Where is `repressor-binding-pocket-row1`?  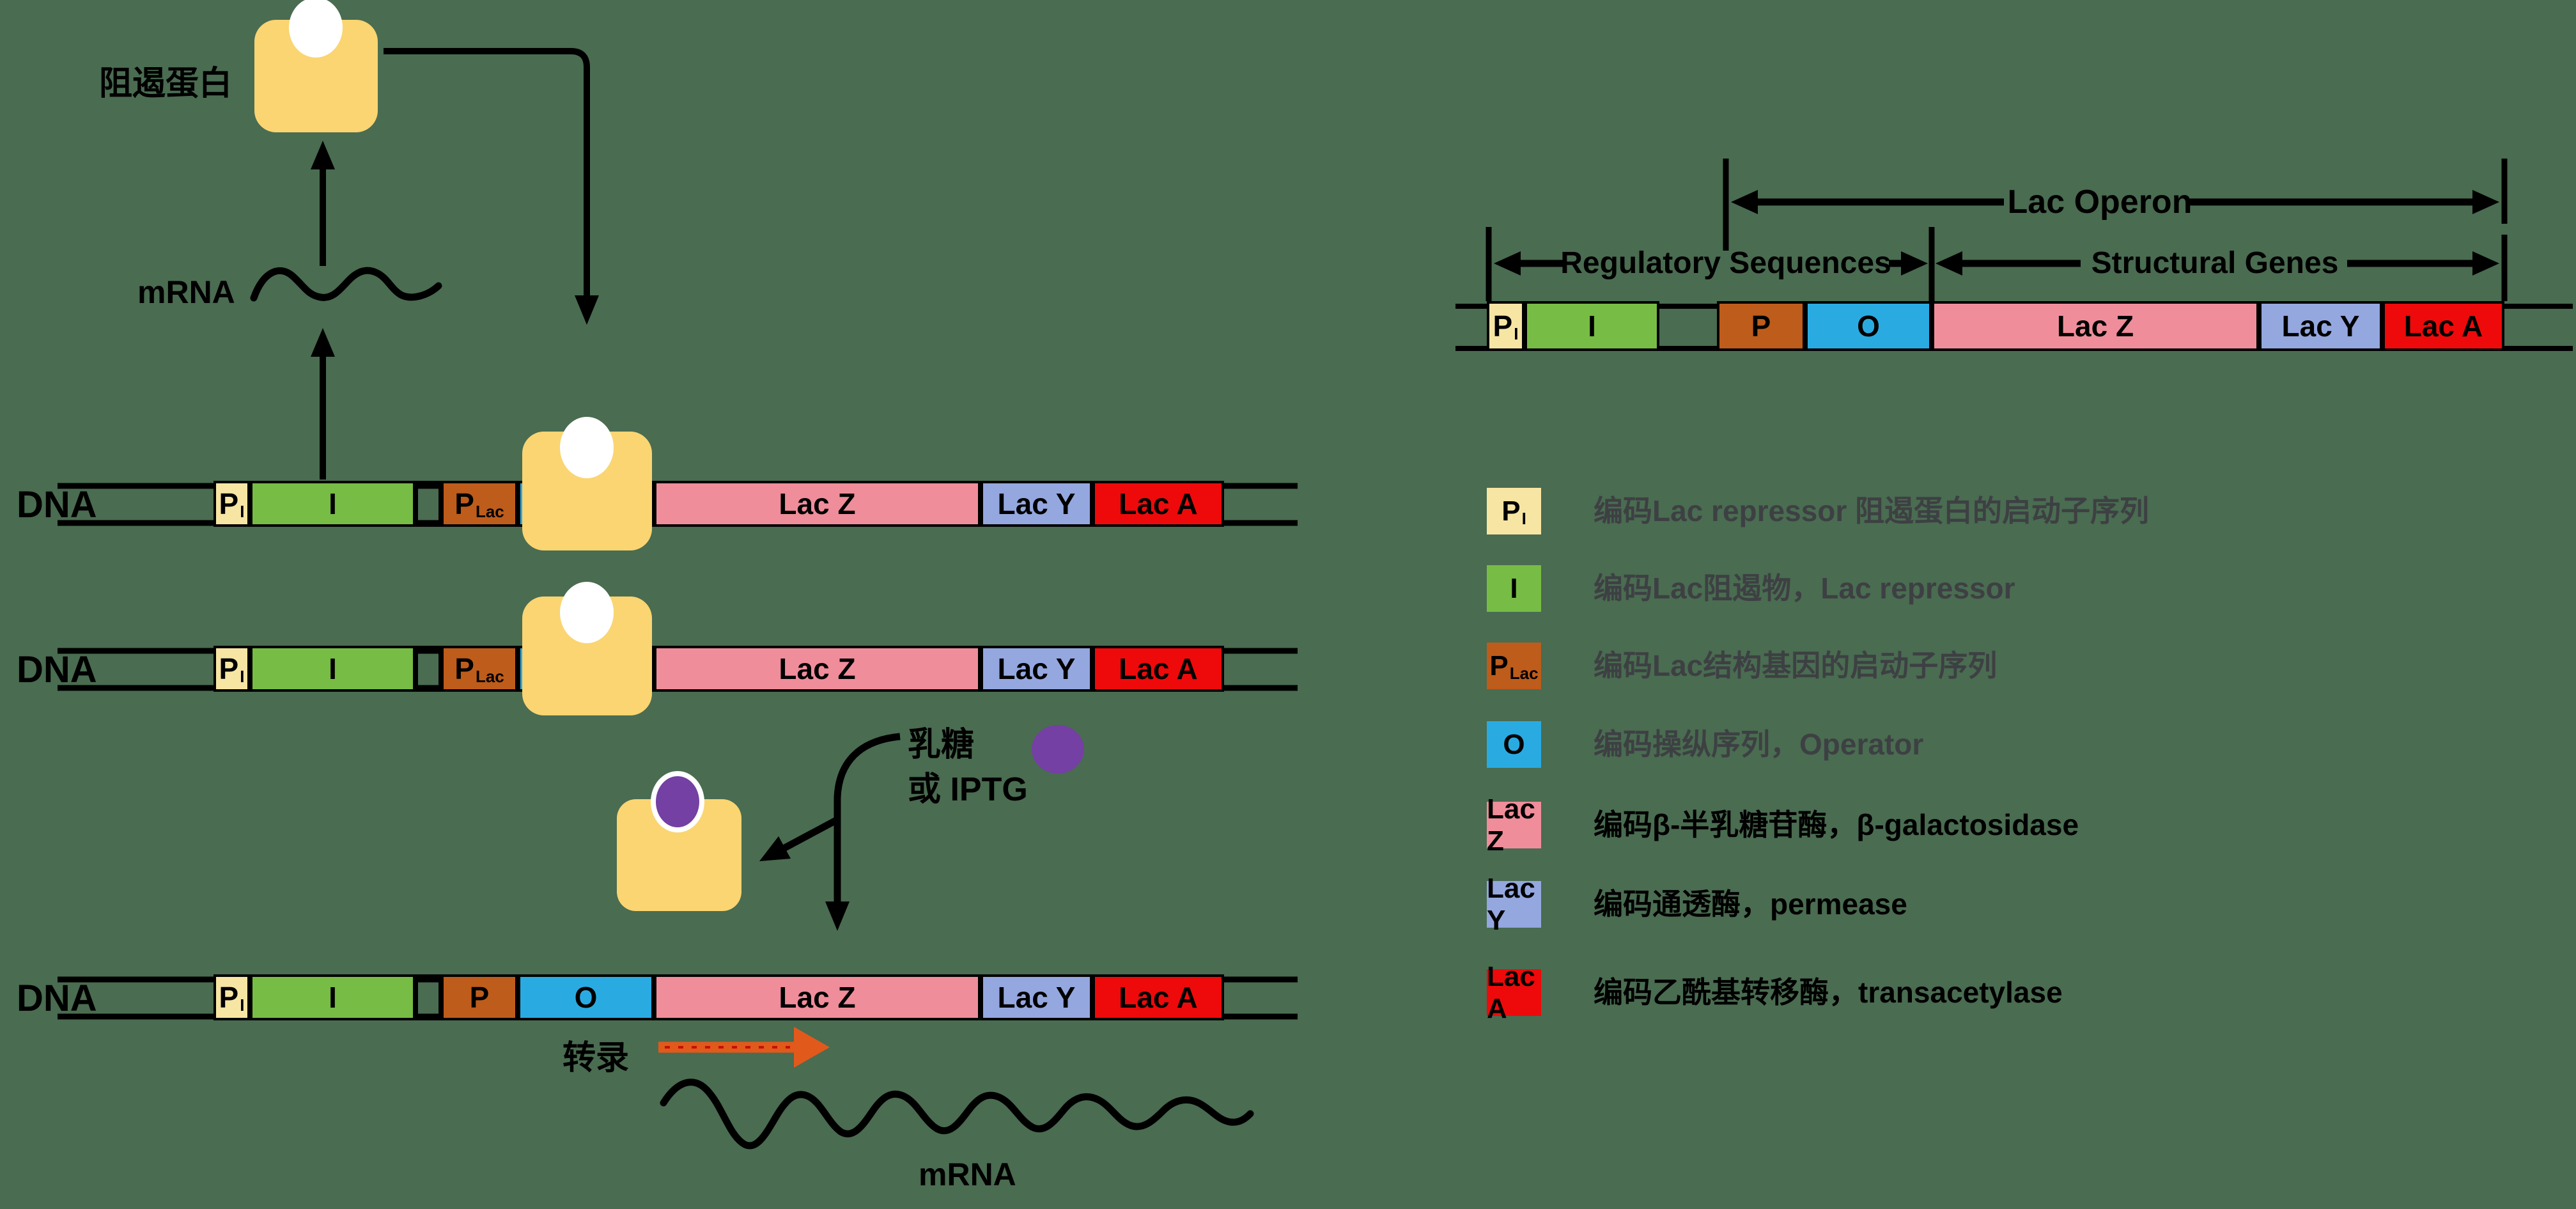 repressor-binding-pocket-row1 is located at coordinates (587, 448).